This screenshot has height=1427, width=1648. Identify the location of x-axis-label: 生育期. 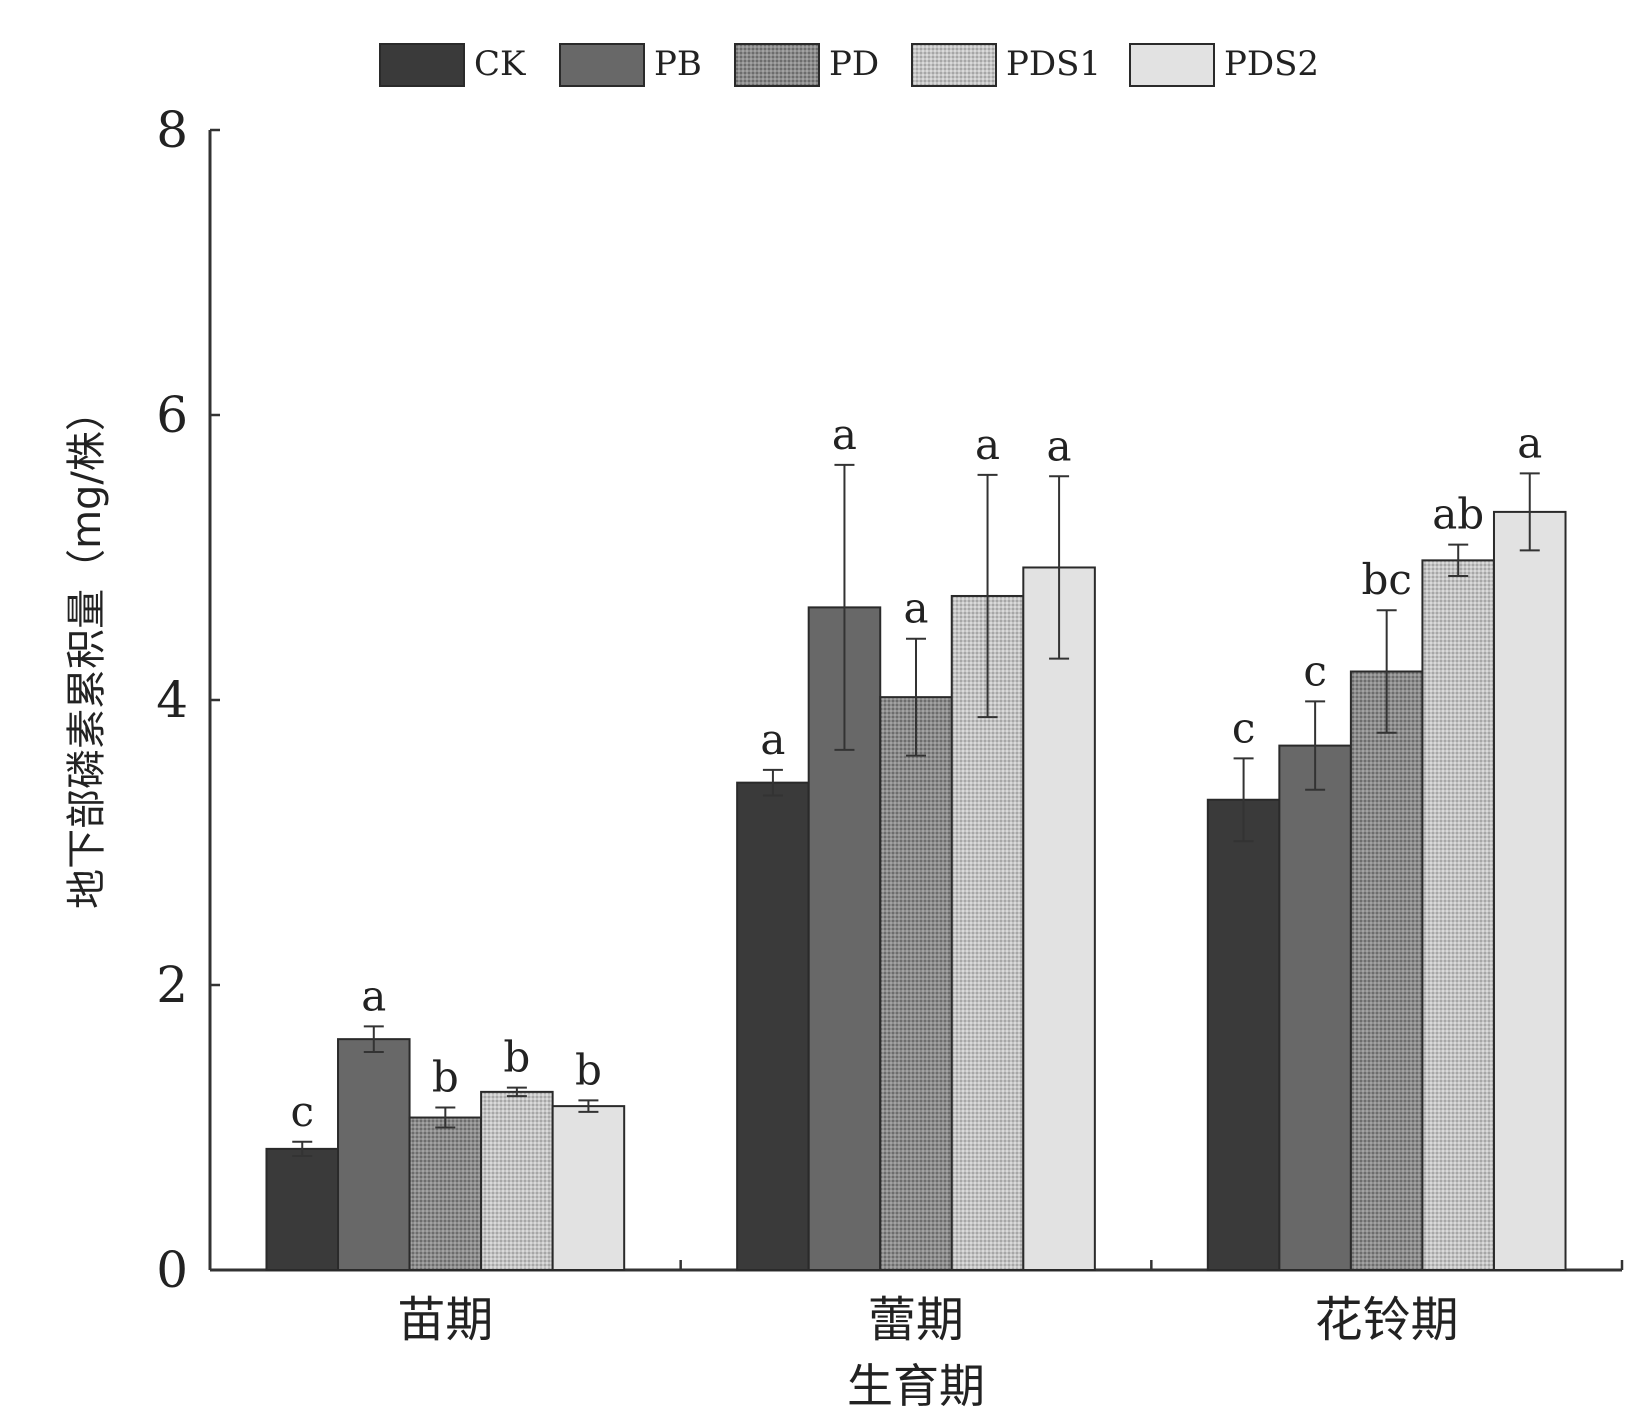
(916, 1386).